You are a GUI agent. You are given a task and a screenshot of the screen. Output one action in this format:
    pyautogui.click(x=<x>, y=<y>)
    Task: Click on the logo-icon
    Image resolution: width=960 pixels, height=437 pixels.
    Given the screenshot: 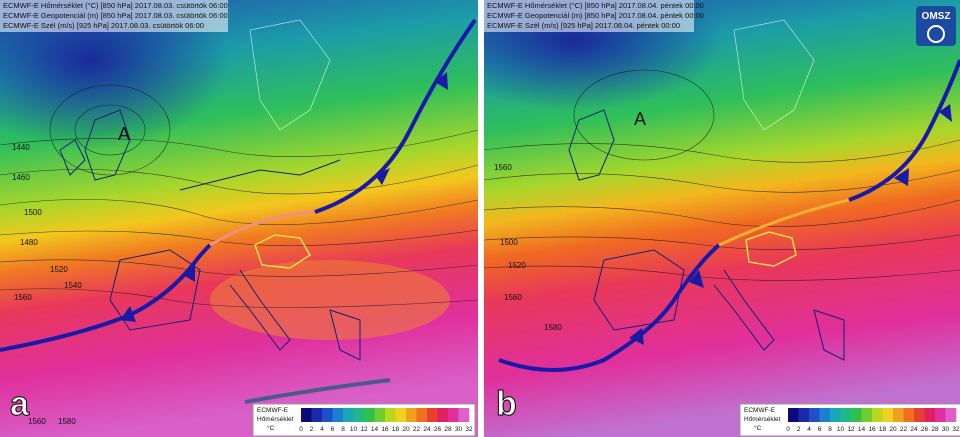 What is the action you would take?
    pyautogui.click(x=936, y=34)
    